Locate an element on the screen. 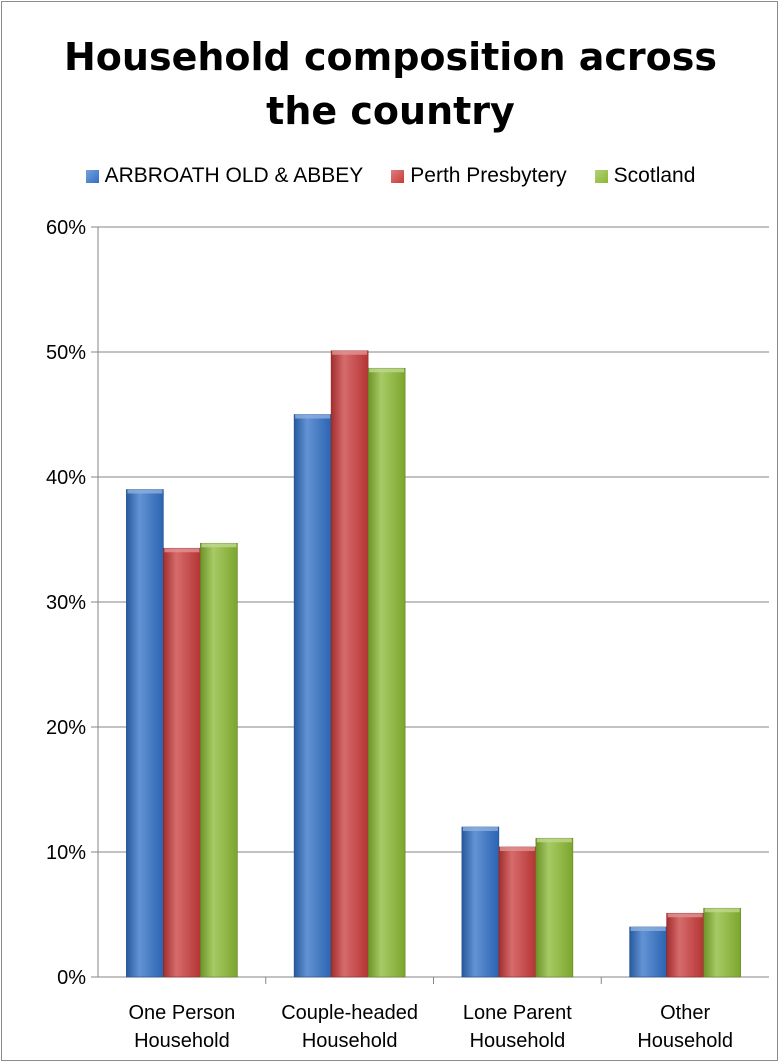 The width and height of the screenshot is (781, 1064). y-tick-label: 40% is located at coordinates (66, 478).